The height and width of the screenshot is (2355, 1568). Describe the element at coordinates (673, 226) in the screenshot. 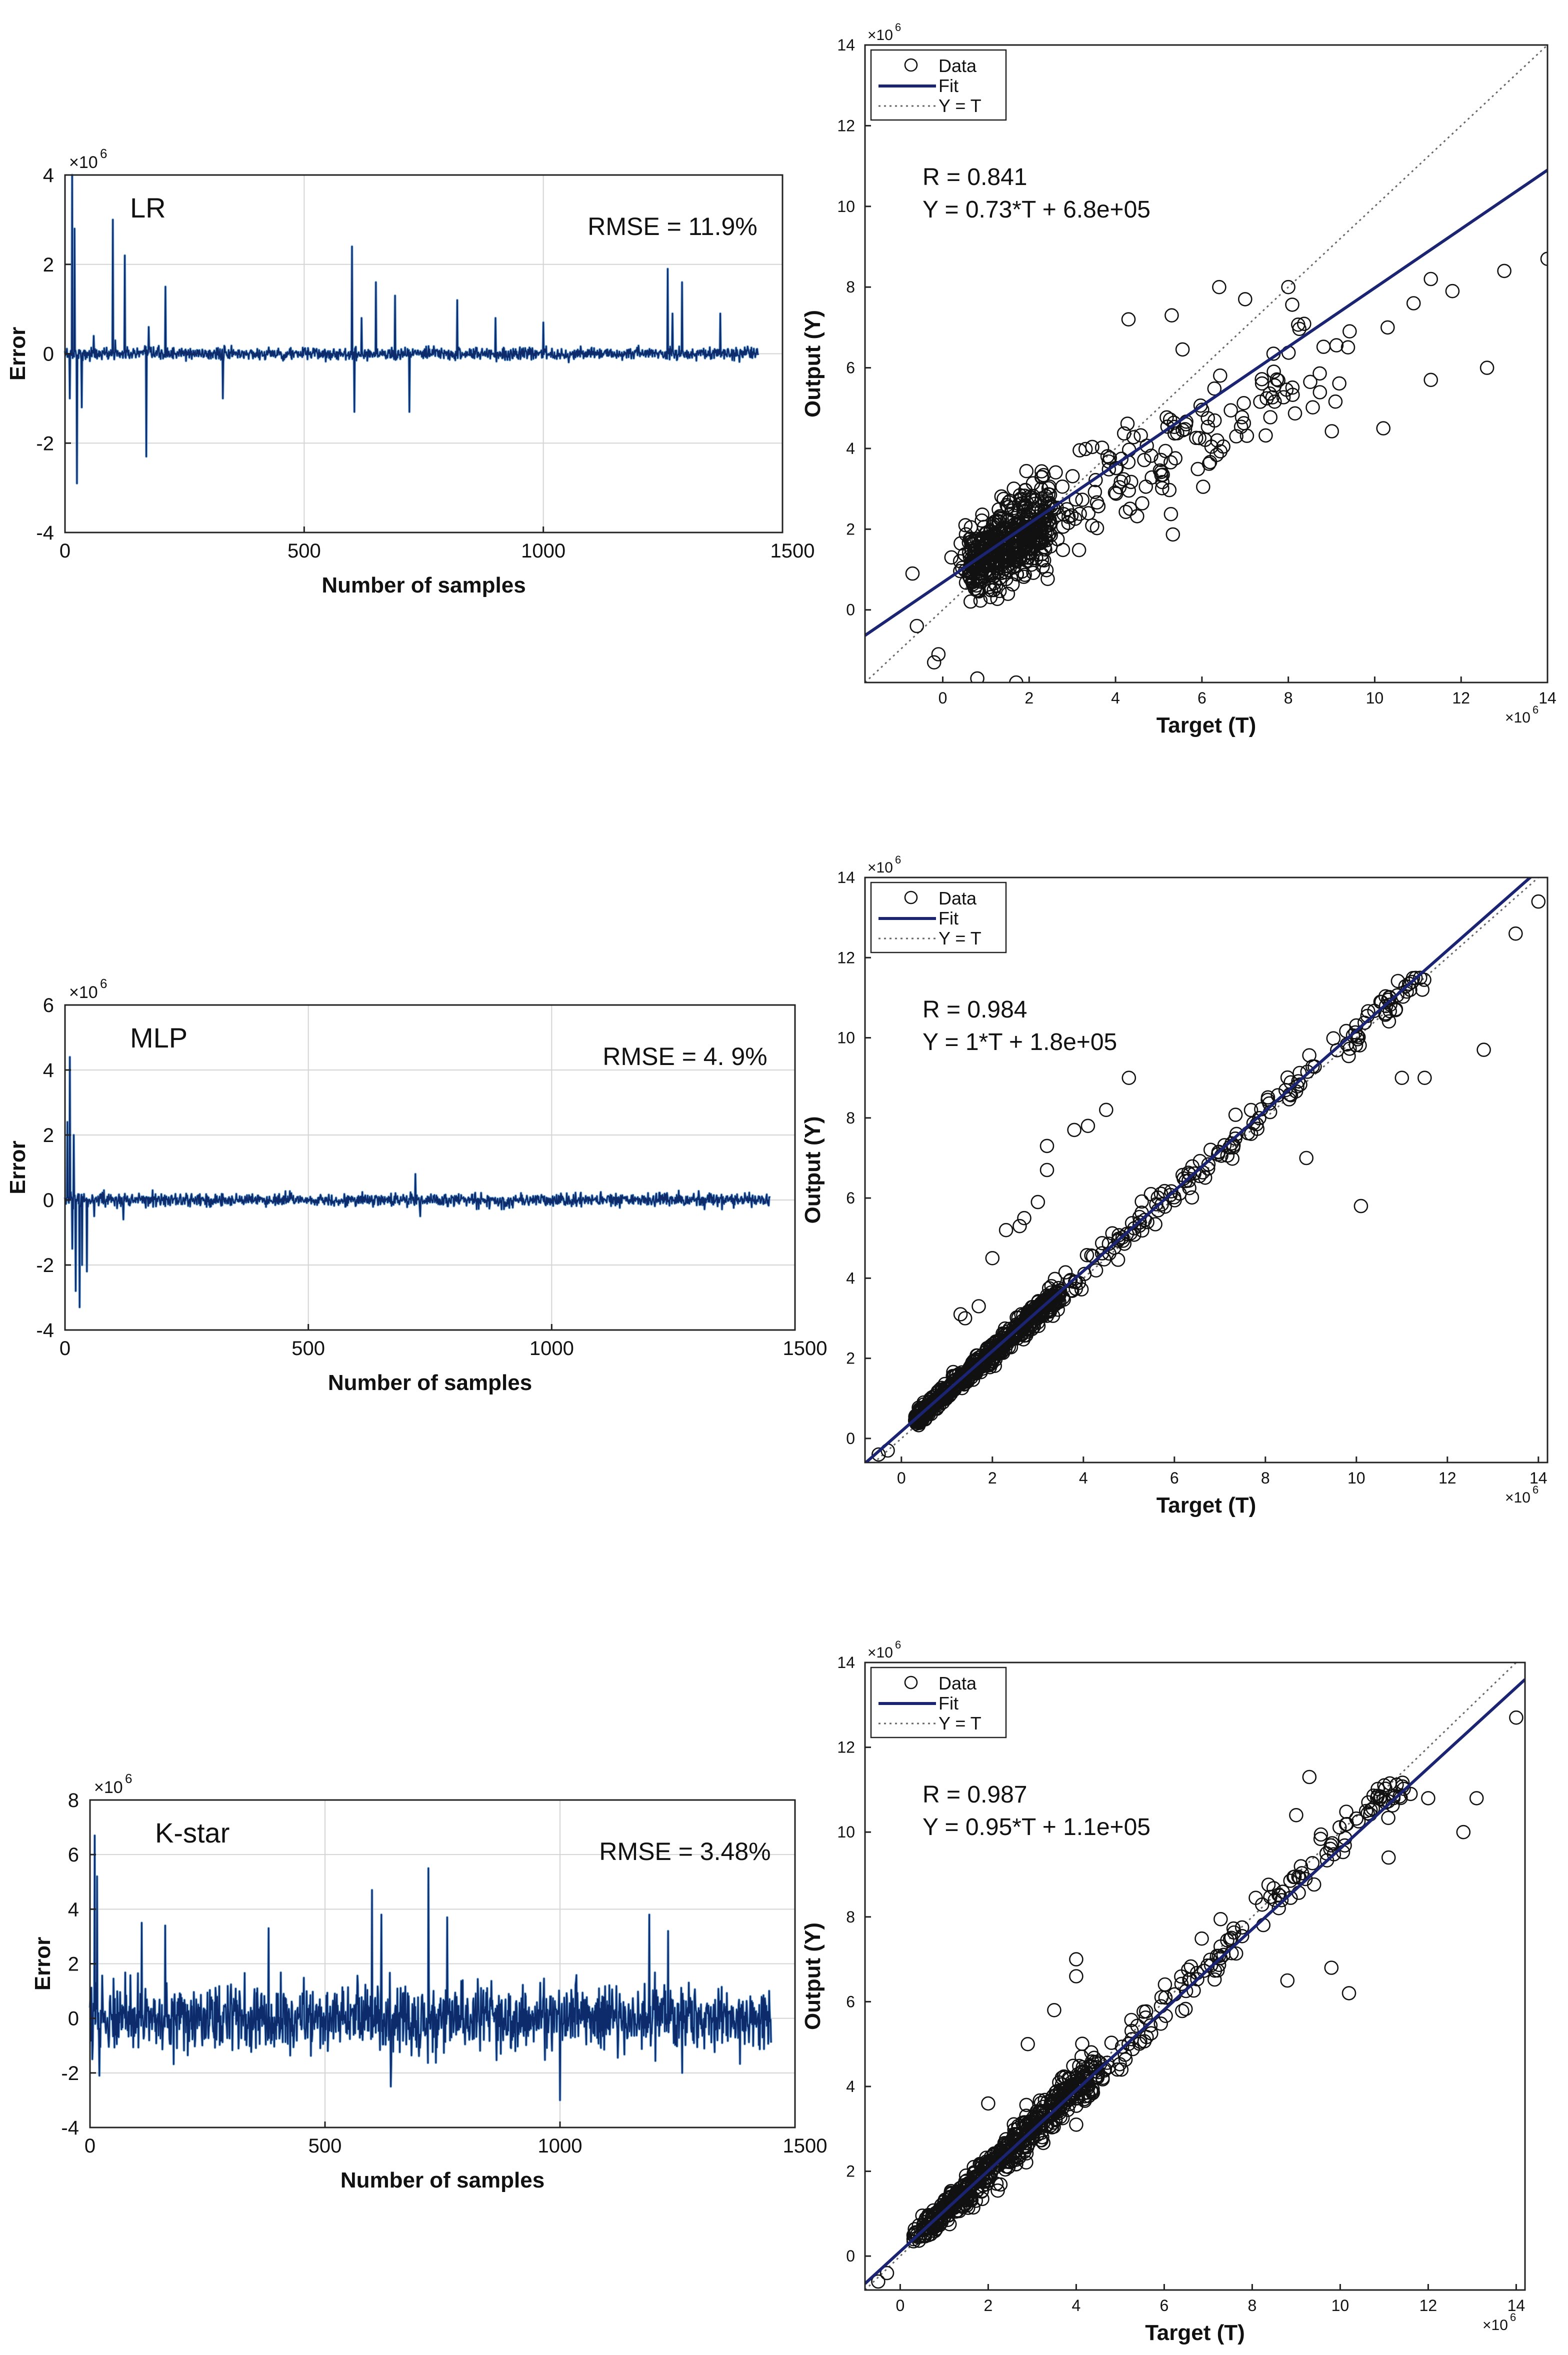

I see `rmse-annotation: RMSE = 11.9%` at that location.